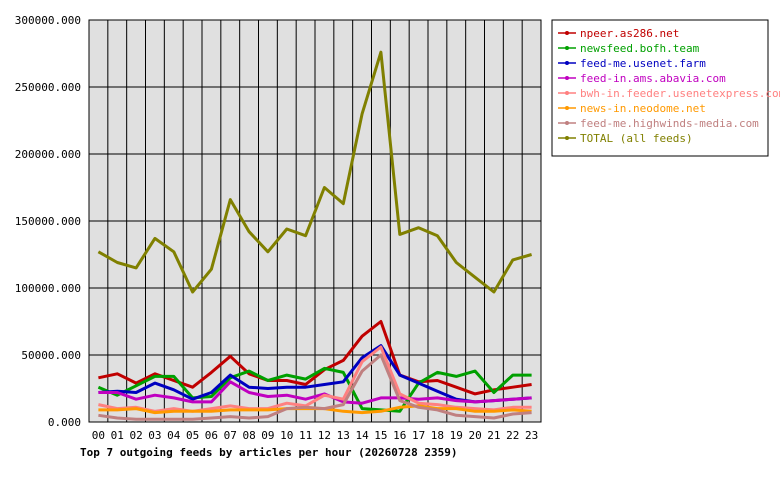  I want to click on x-tick-label: 16, so click(399, 435).